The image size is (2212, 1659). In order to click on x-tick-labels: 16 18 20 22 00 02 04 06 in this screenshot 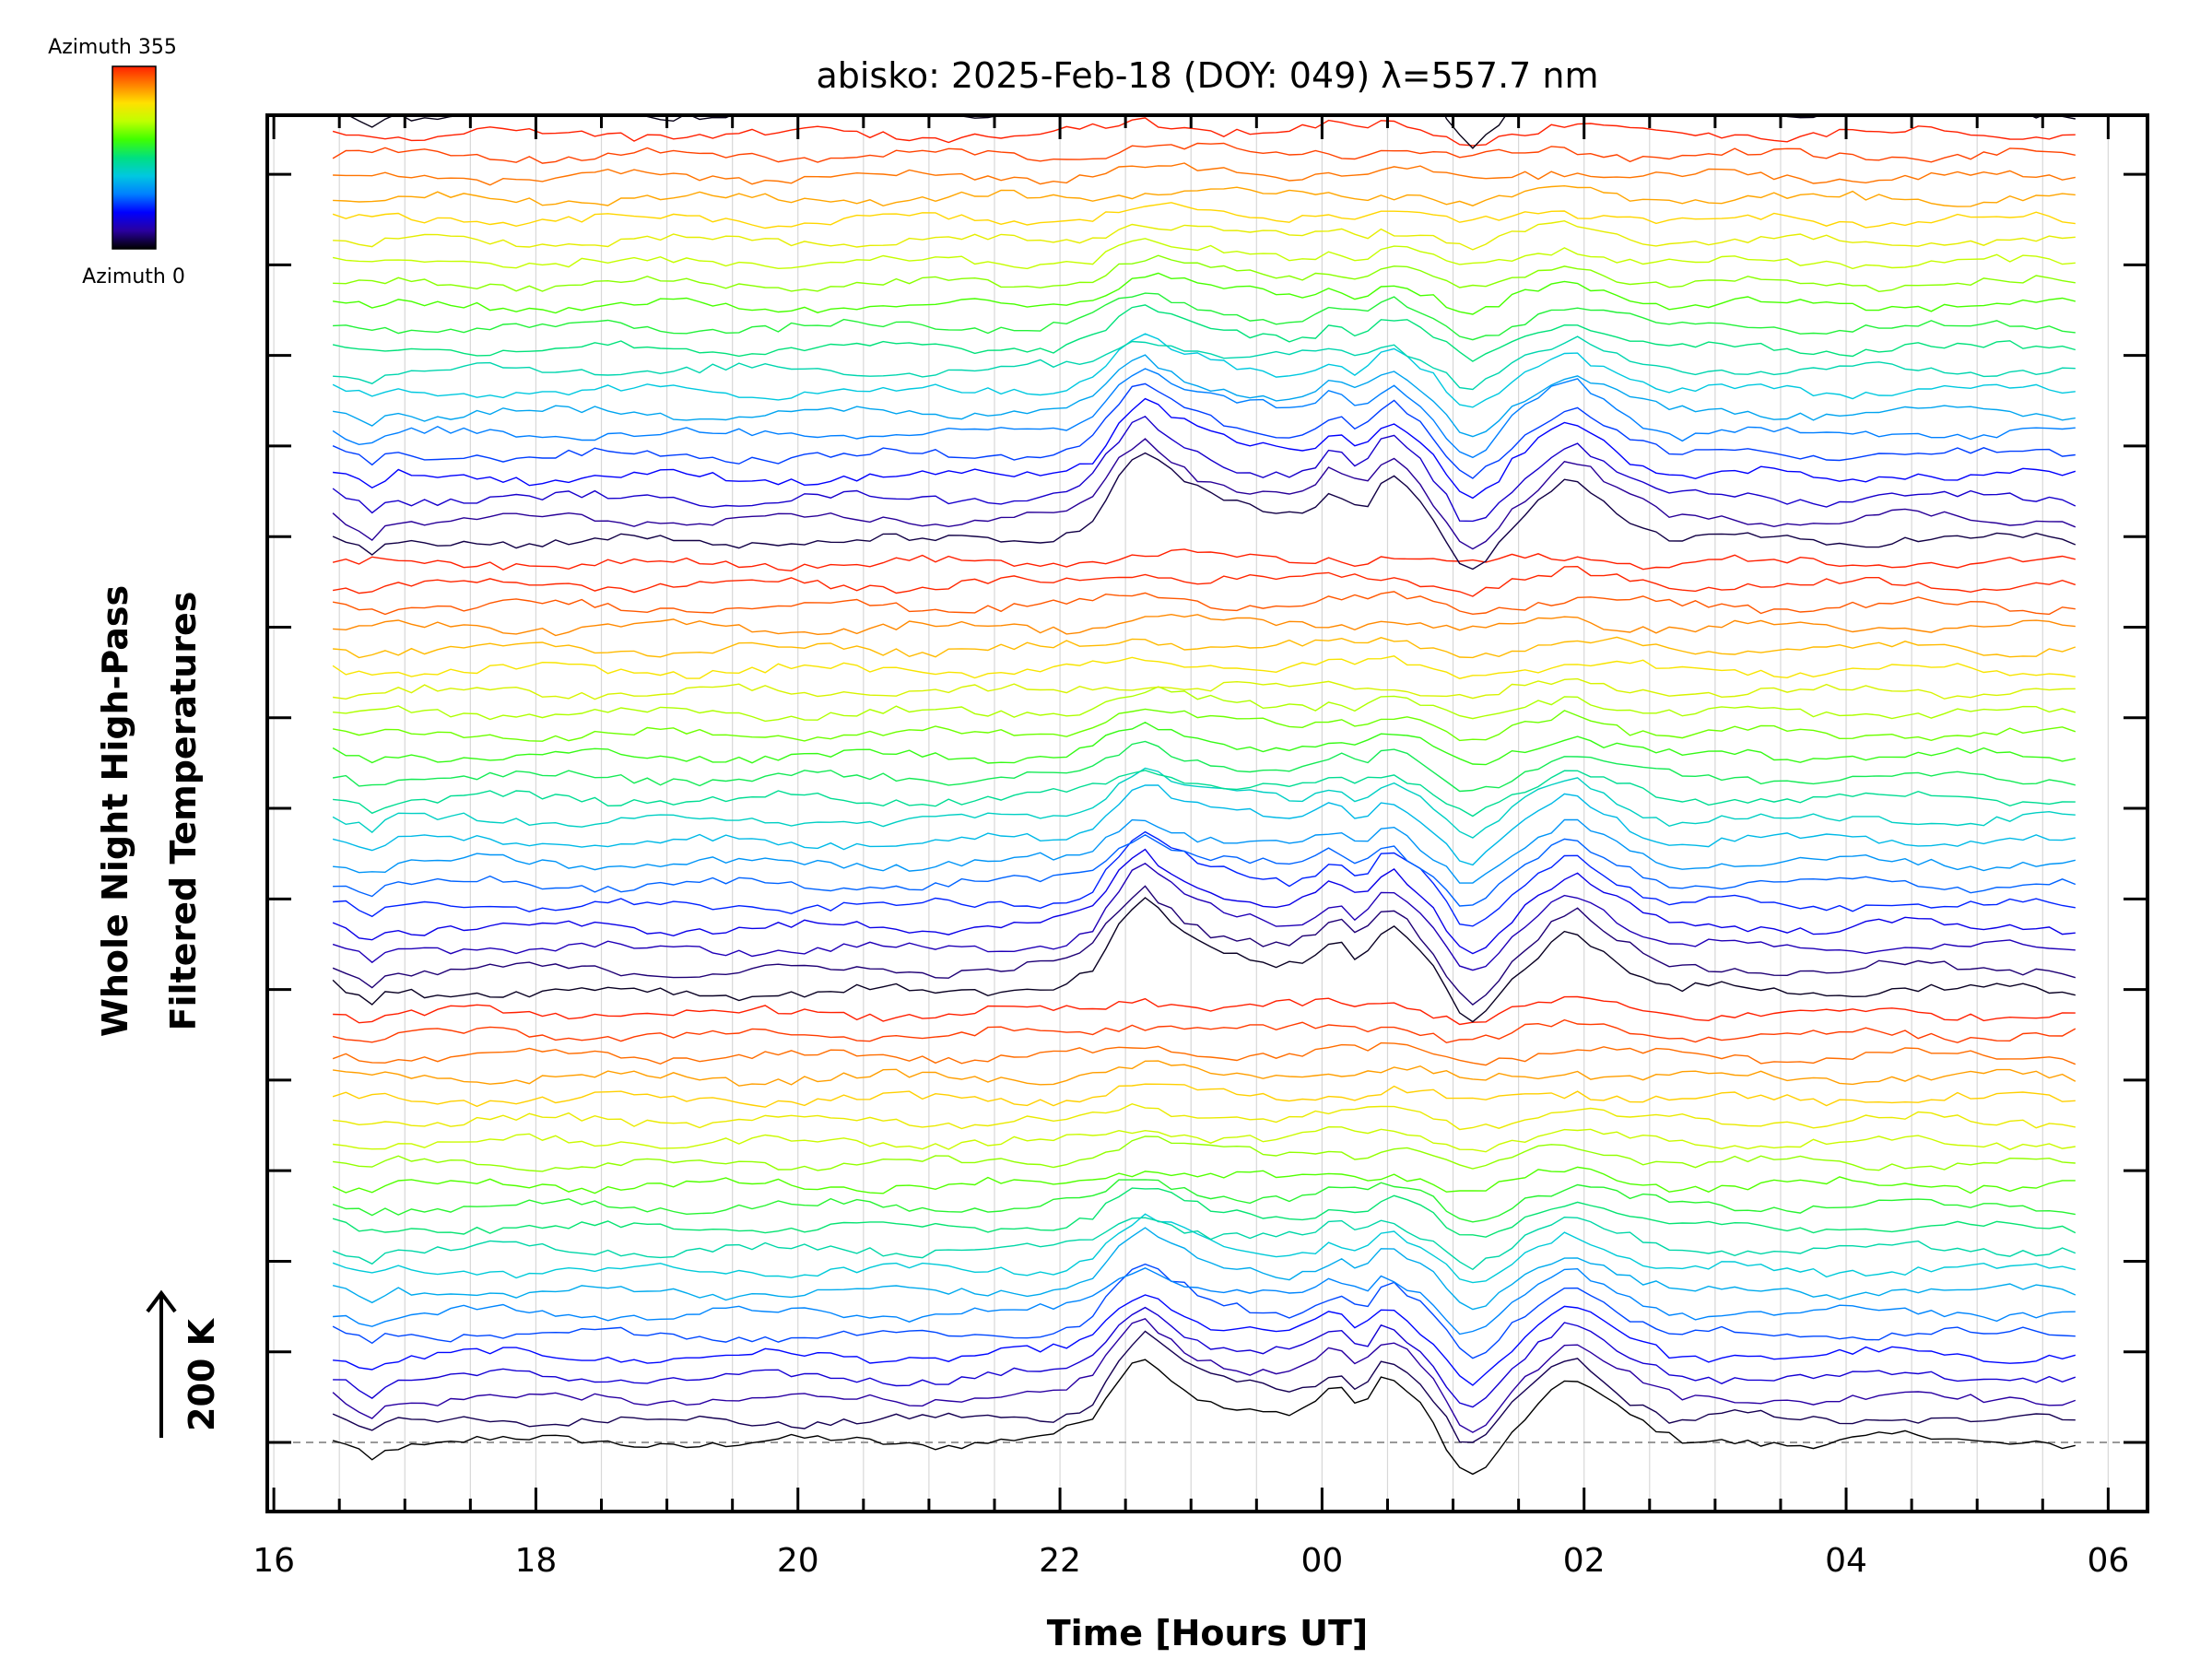, I will do `click(1191, 1561)`.